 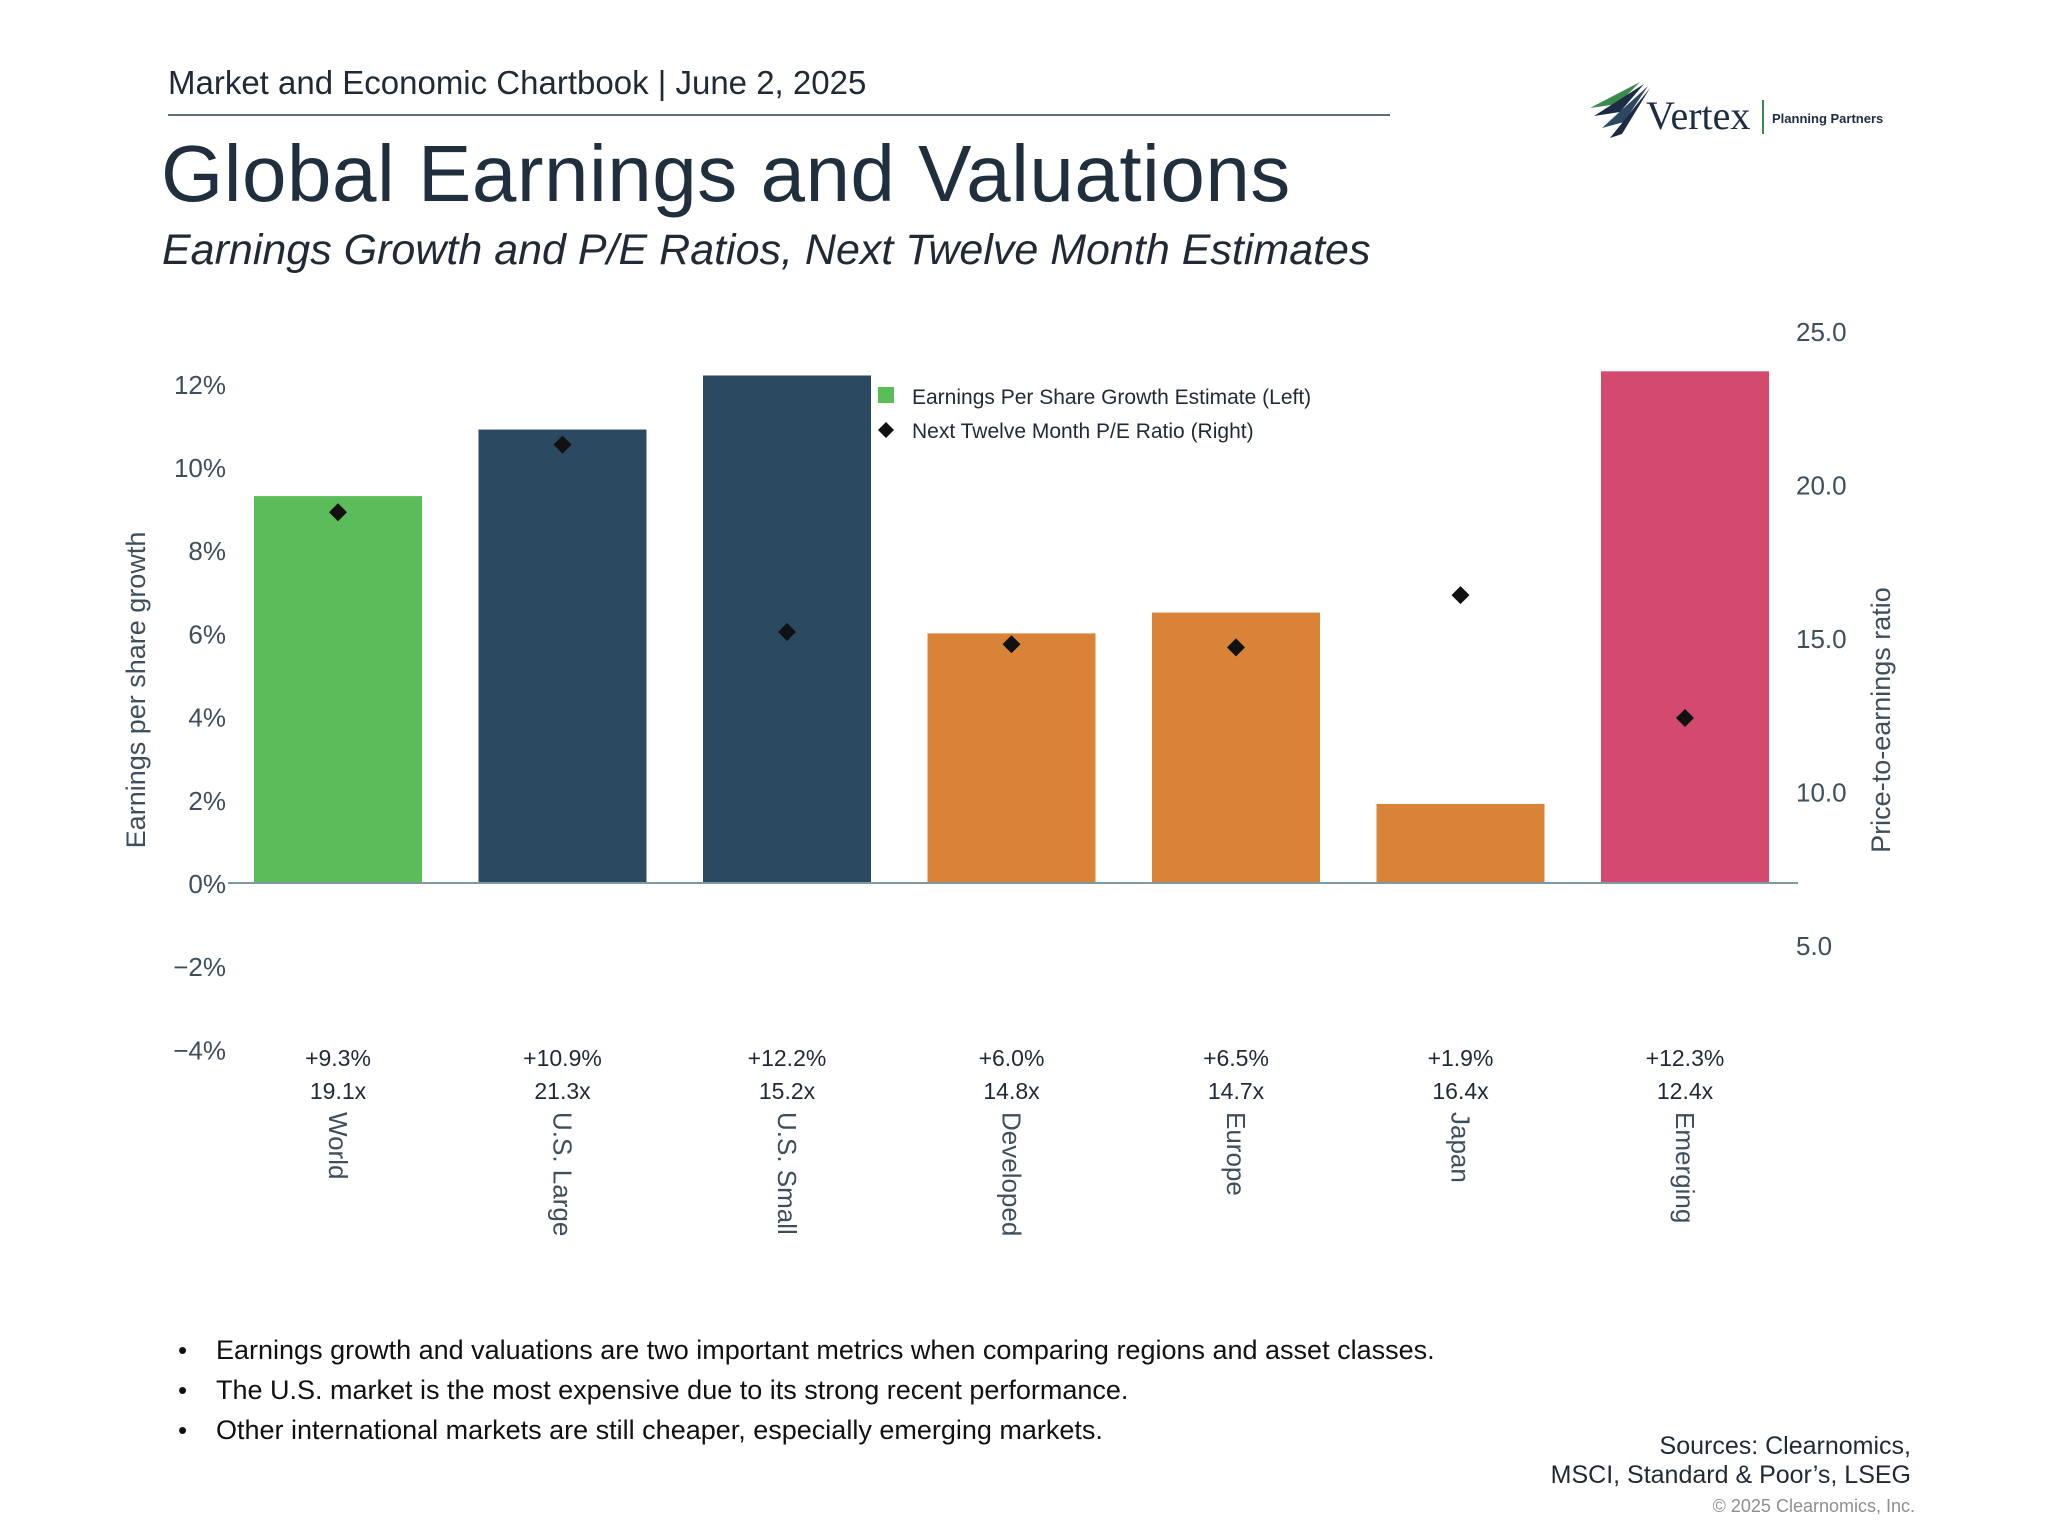 I want to click on left-axis-tick-label: 2%, so click(x=207, y=801).